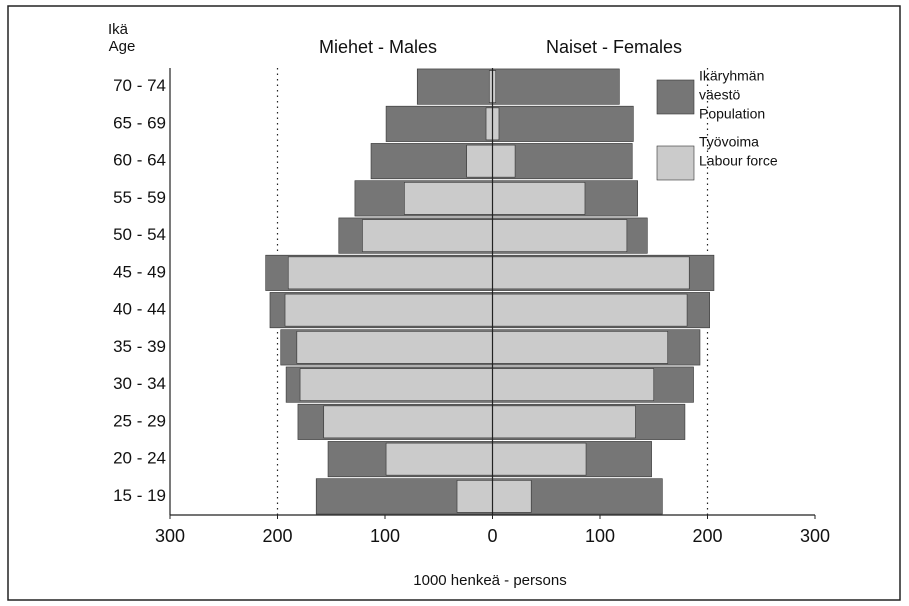 The height and width of the screenshot is (606, 909). What do you see at coordinates (139, 495) in the screenshot?
I see `y-tick-label: 15 - 19` at bounding box center [139, 495].